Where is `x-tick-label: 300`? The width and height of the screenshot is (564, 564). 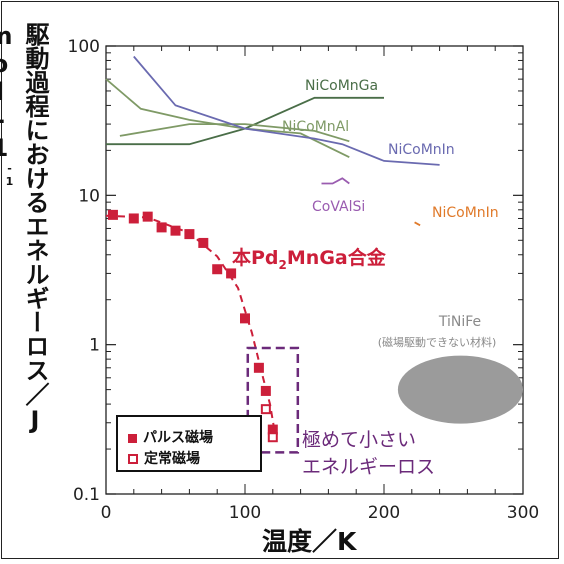 x-tick-label: 300 is located at coordinates (523, 513).